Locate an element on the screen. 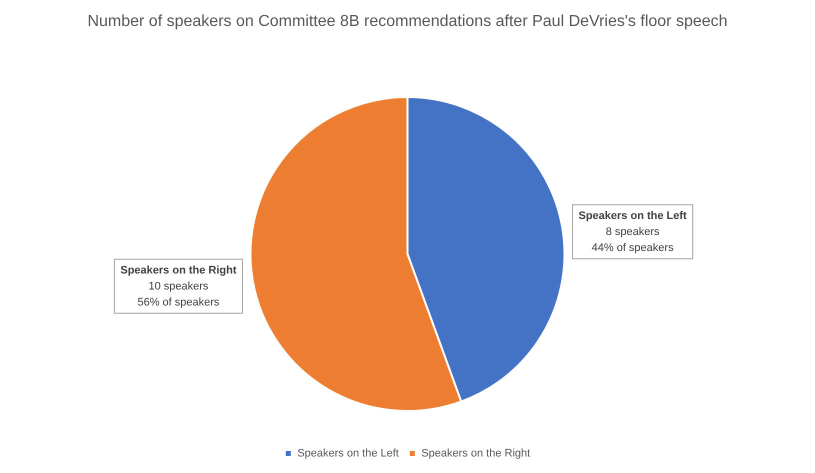 Image resolution: width=815 pixels, height=473 pixels. slice-label: Speakers on the Right is located at coordinates (178, 270).